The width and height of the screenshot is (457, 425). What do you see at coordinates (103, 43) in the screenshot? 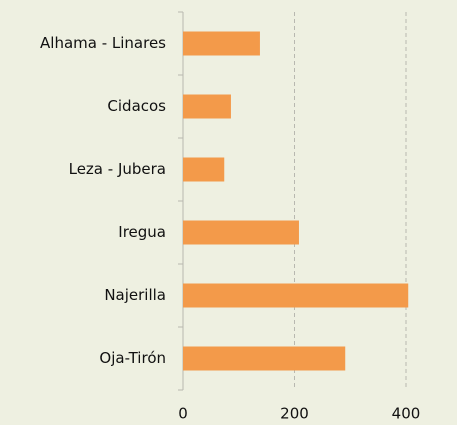
I see `y-tick-label: Alhama - Linares` at bounding box center [103, 43].